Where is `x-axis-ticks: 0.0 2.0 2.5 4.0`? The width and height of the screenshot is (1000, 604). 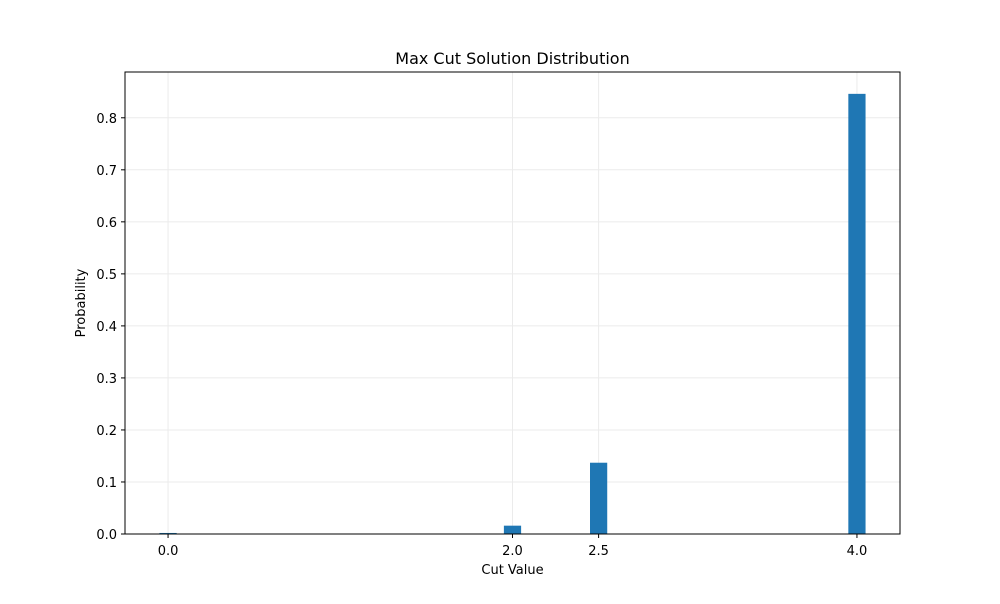 x-axis-ticks: 0.0 2.0 2.5 4.0 is located at coordinates (513, 546).